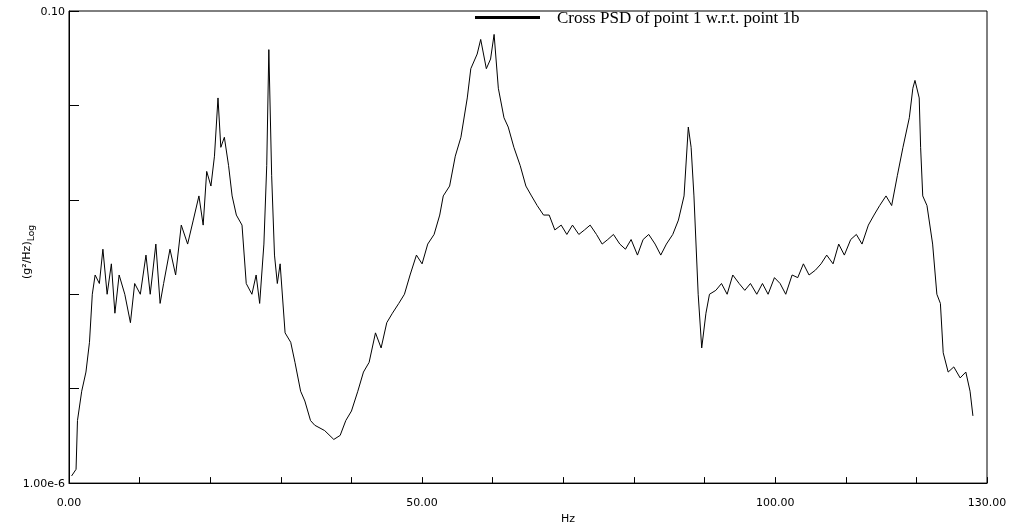 This screenshot has height=529, width=1012. What do you see at coordinates (43, 483) in the screenshot?
I see `y-tick-label: 1.00e-6` at bounding box center [43, 483].